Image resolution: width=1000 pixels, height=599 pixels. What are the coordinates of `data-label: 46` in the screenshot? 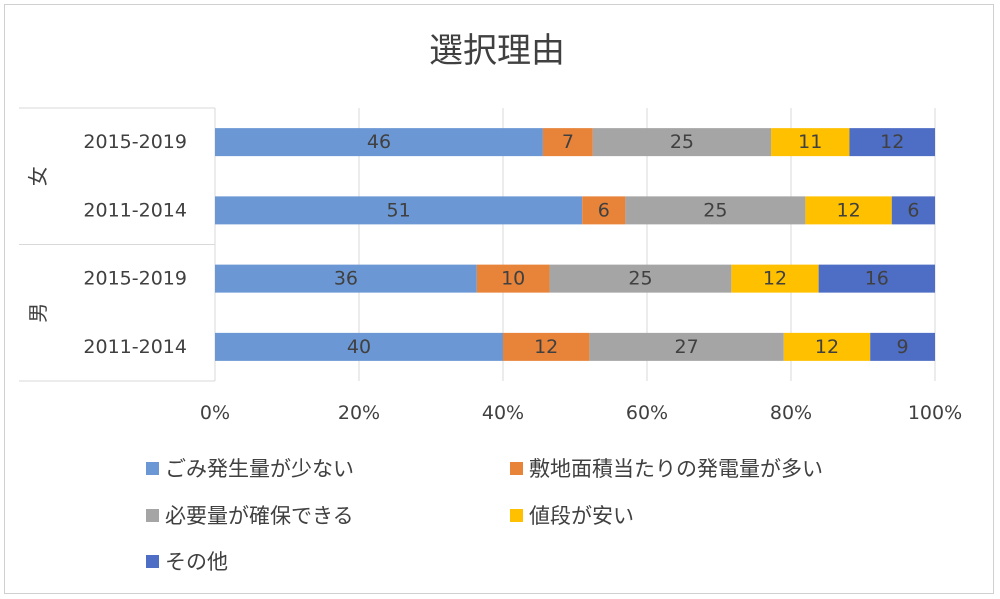 It's located at (379, 142).